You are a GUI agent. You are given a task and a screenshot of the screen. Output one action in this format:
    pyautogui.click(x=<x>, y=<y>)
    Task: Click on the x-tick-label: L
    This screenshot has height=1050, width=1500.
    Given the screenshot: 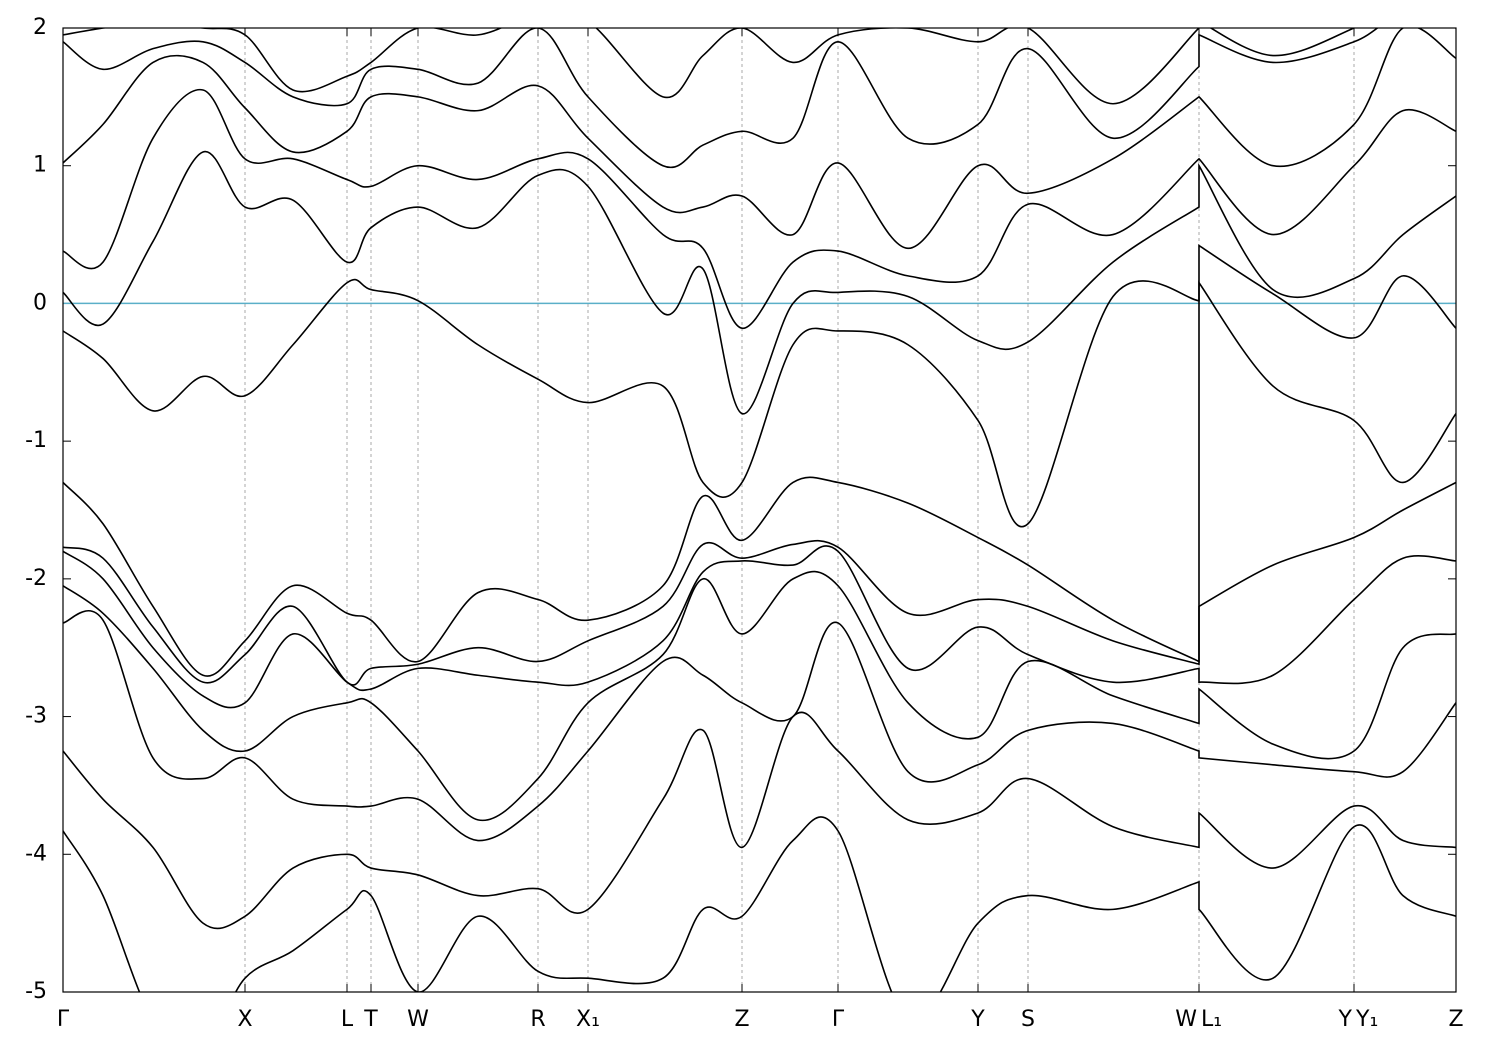 What is the action you would take?
    pyautogui.click(x=347, y=1019)
    